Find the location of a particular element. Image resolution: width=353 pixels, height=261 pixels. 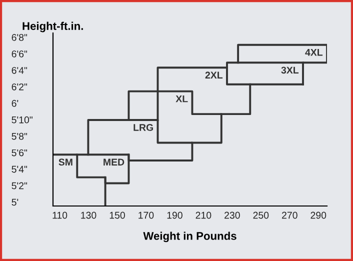

y-tick-label: 5'6" is located at coordinates (20, 152).